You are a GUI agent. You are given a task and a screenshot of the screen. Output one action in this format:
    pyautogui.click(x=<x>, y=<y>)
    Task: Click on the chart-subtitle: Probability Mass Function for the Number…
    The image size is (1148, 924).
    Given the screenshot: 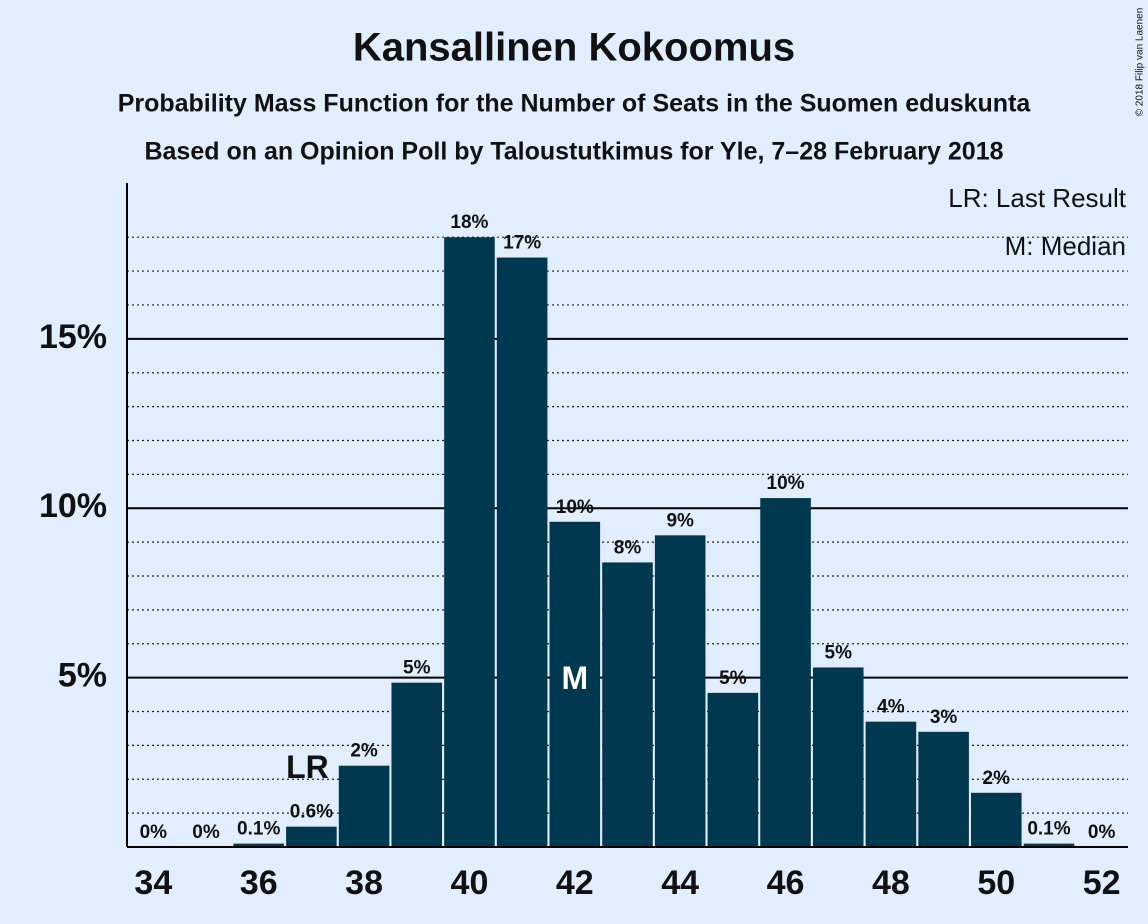 What is the action you would take?
    pyautogui.click(x=575, y=104)
    